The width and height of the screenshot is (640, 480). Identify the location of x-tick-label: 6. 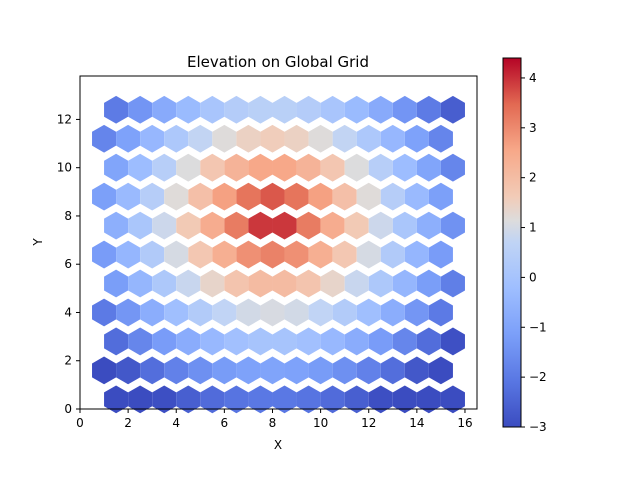
(225, 423).